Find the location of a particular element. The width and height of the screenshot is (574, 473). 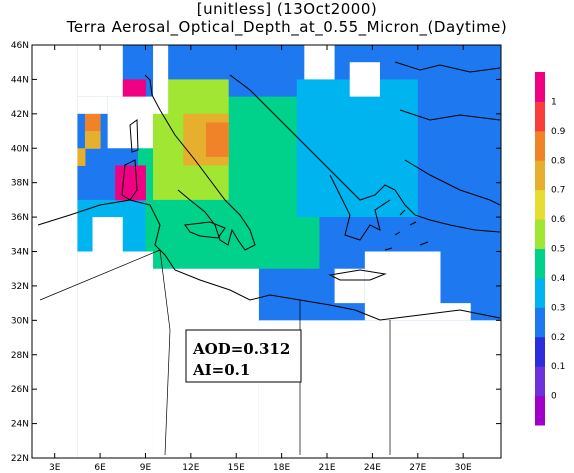

y-tick-label: 40N is located at coordinates (20, 149).